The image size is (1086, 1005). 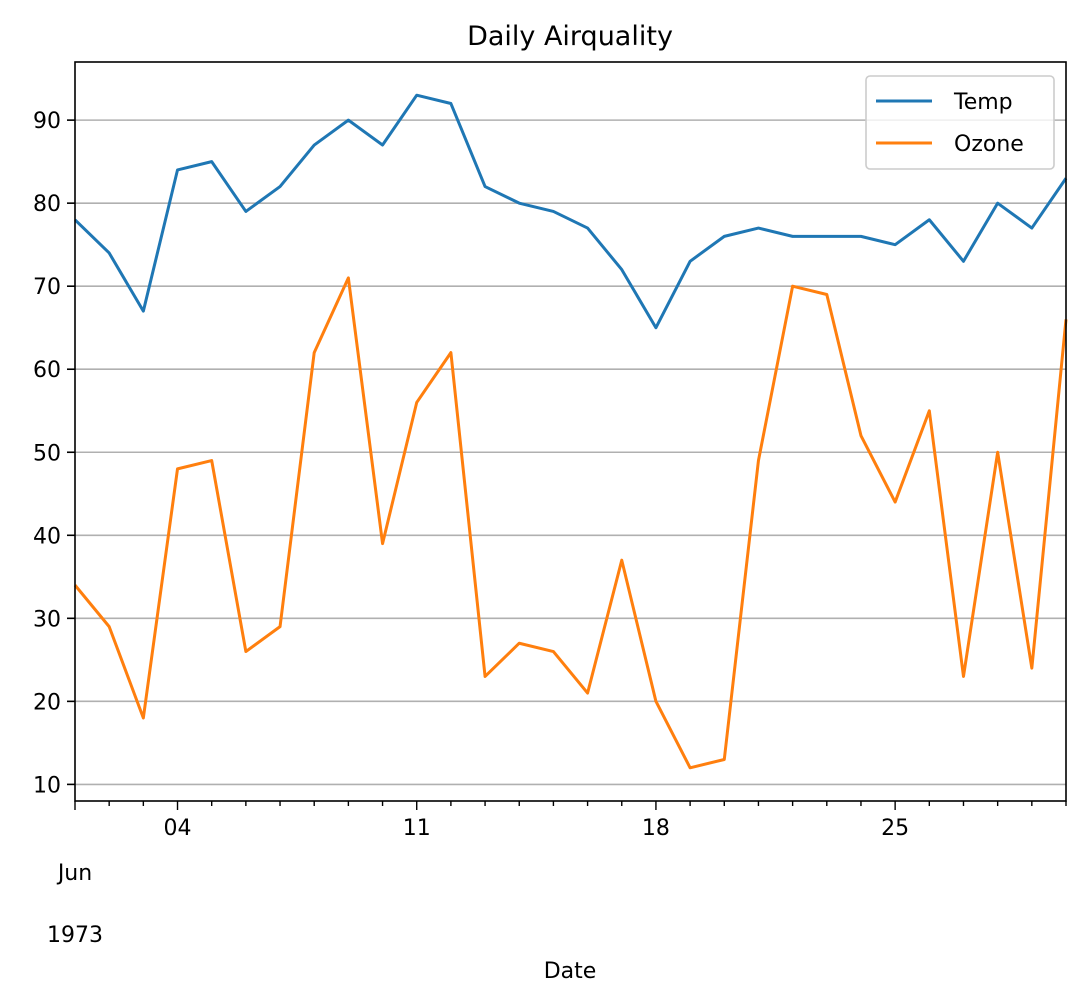 What do you see at coordinates (74, 873) in the screenshot?
I see `x-month-label: Jun` at bounding box center [74, 873].